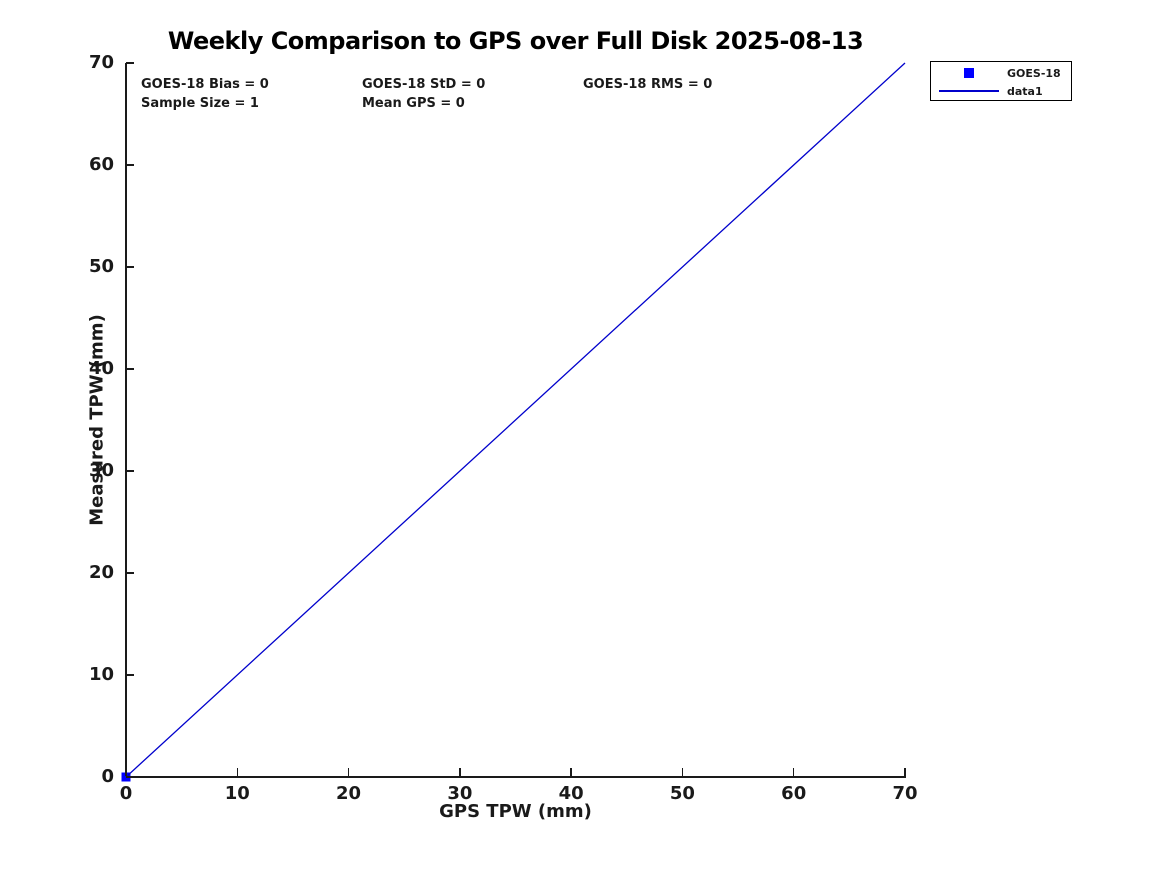 The image size is (1167, 875). What do you see at coordinates (424, 84) in the screenshot?
I see `annotation-std: GOES-18 StD = 0` at bounding box center [424, 84].